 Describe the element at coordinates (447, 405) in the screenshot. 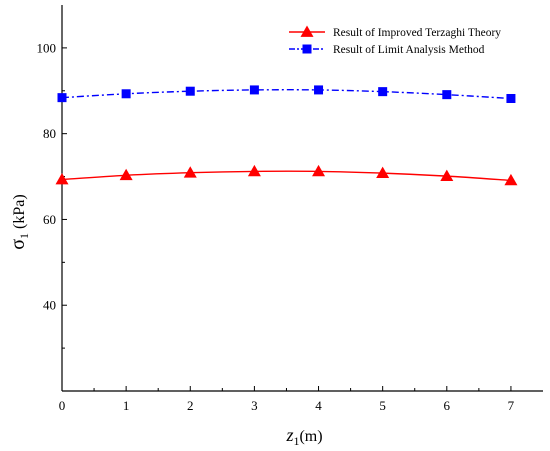

I see `x-tick-label: 6` at that location.